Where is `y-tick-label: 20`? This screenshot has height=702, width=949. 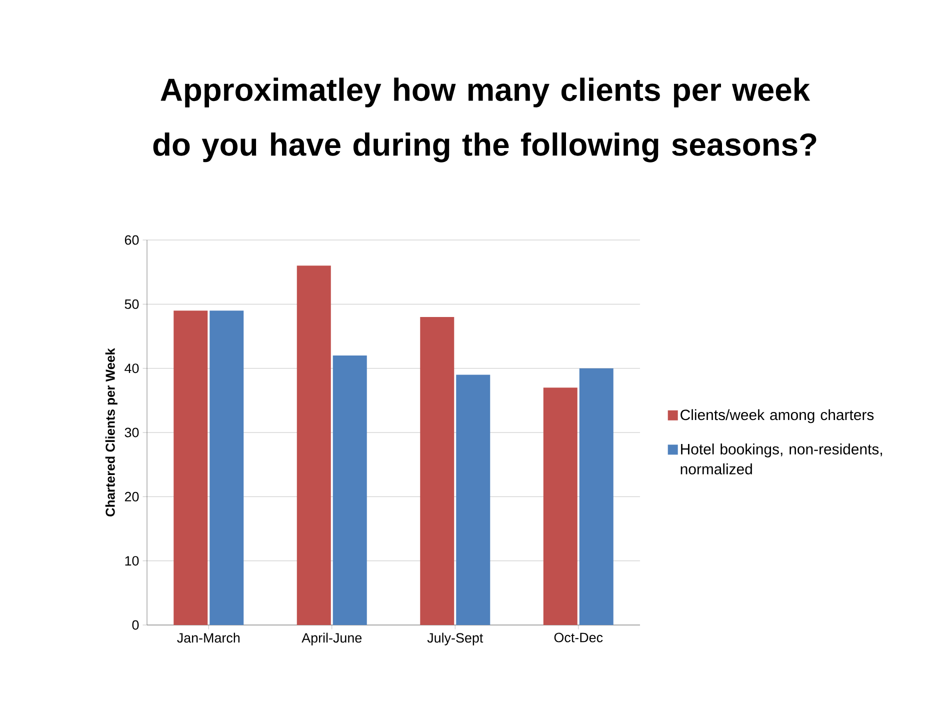 y-tick-label: 20 is located at coordinates (131, 497).